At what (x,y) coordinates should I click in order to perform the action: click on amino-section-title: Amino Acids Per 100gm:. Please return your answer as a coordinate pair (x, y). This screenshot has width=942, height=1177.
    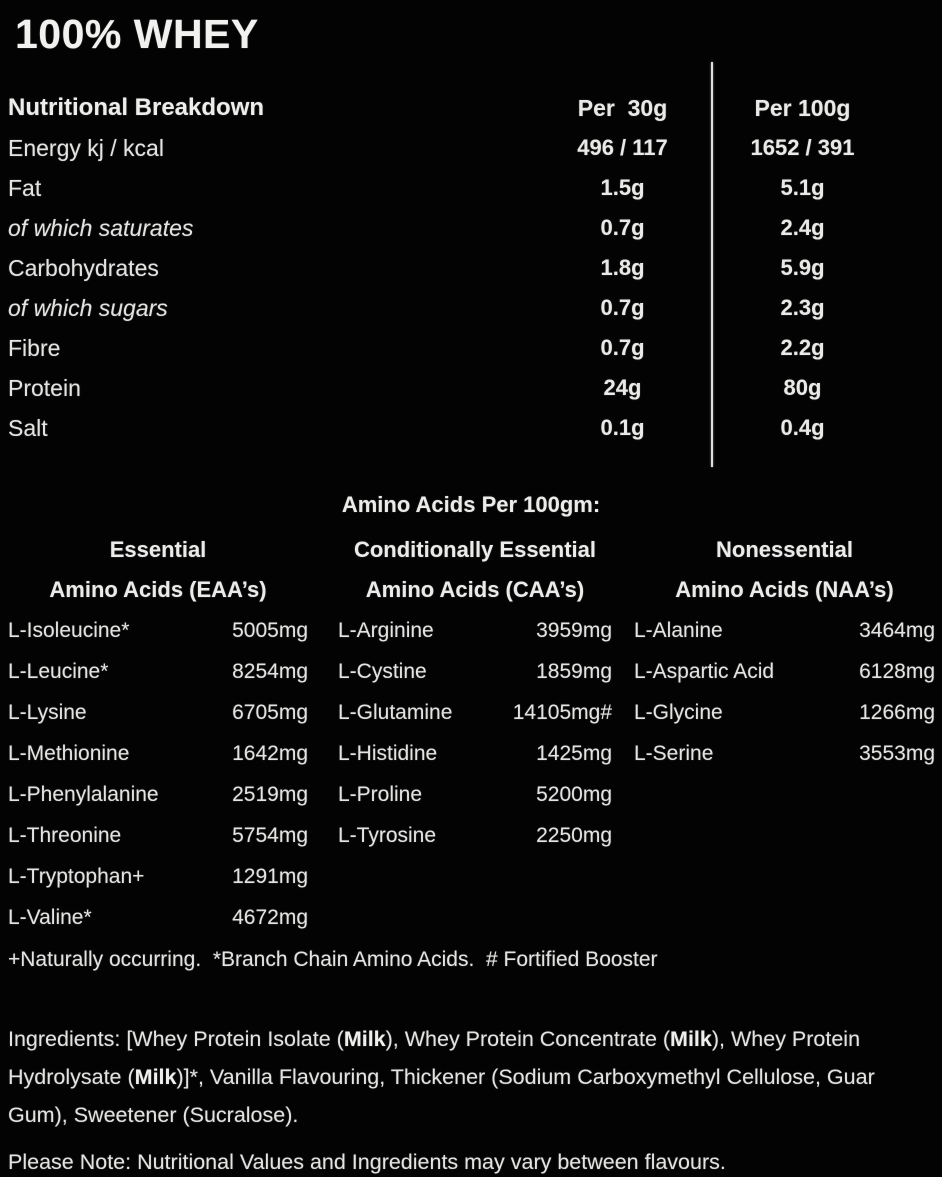
    Looking at the image, I should click on (471, 504).